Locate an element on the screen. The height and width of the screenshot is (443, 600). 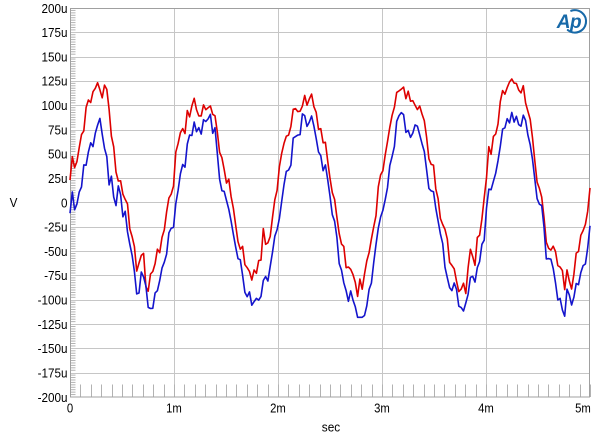
svg-text: 175u is located at coordinates (55, 32).